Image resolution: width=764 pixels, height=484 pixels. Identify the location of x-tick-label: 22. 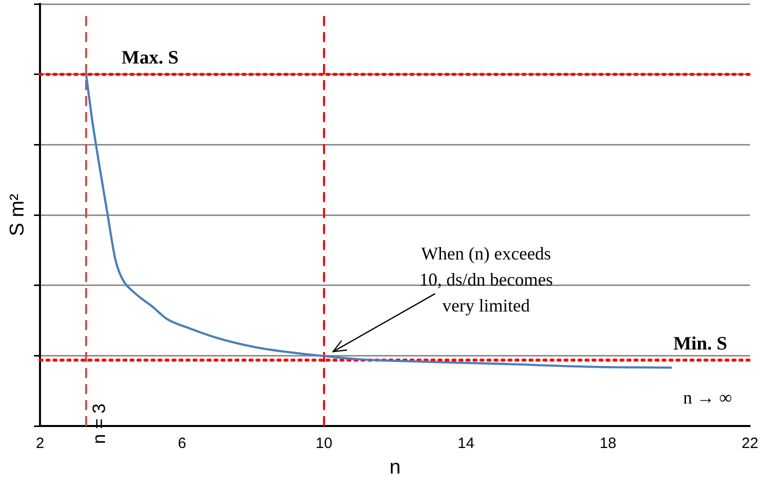
(750, 443).